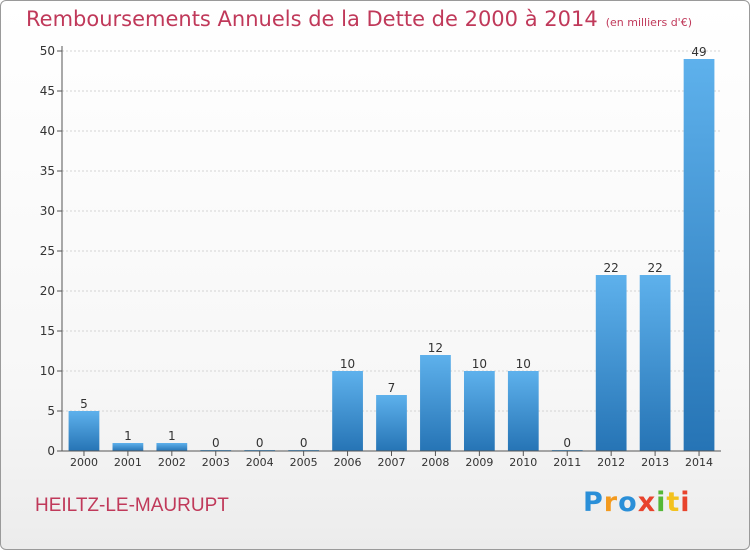 This screenshot has height=550, width=750. I want to click on y-tick-label: 0, so click(51, 451).